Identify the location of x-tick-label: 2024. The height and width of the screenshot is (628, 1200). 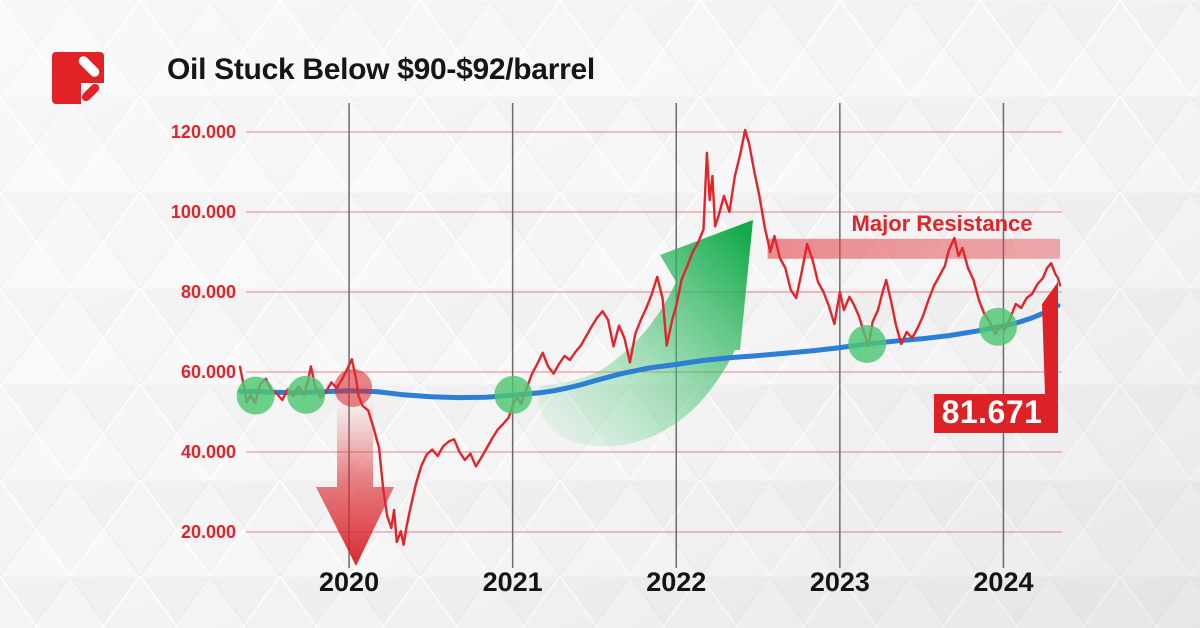
(1003, 582).